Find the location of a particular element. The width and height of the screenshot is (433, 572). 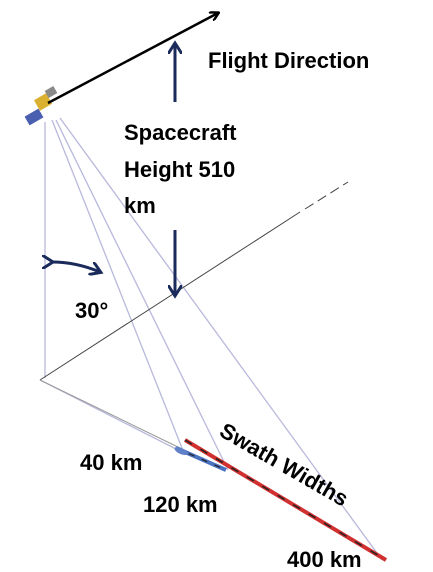

flight-arrow is located at coordinates (132, 59).